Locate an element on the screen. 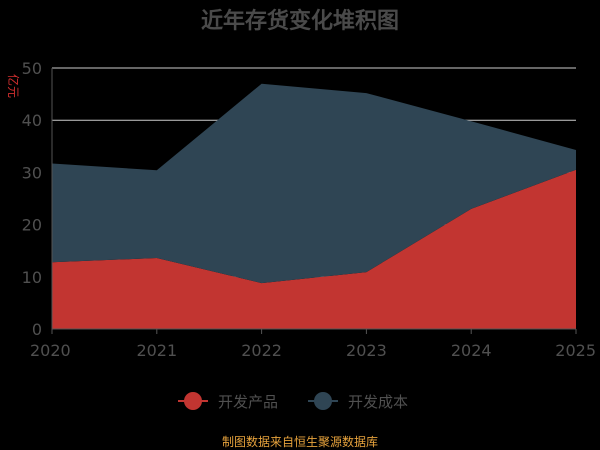 This screenshot has height=450, width=600. y-tick-label: 20 is located at coordinates (32, 225).